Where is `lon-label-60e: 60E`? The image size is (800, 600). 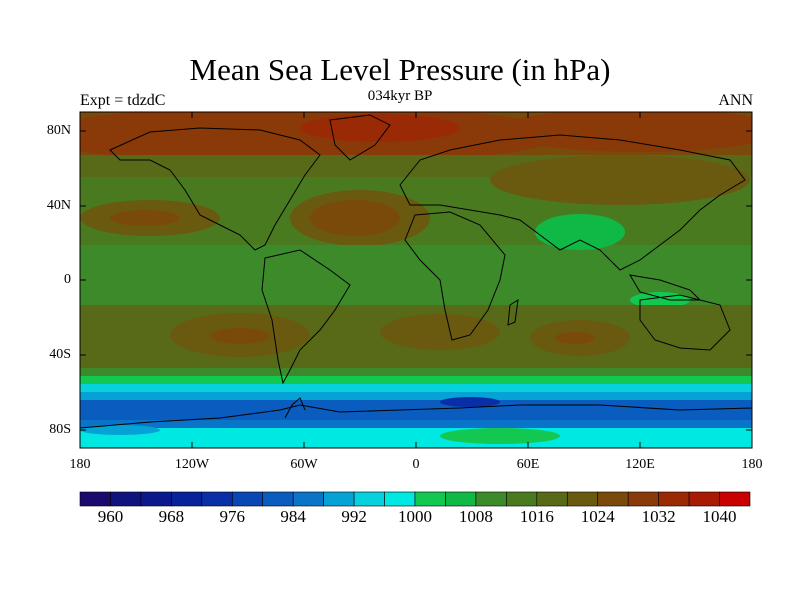
lon-label-60e: 60E is located at coordinates (528, 464).